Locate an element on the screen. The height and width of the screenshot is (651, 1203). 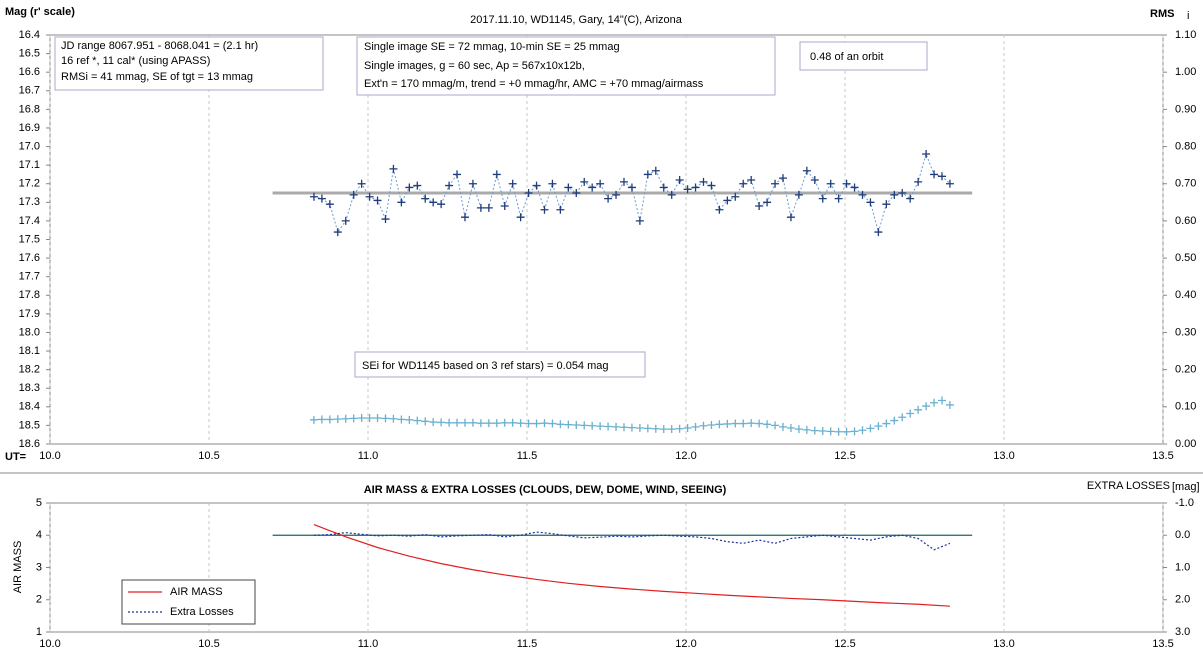
y-tick-label: 16.9 is located at coordinates (29, 128).